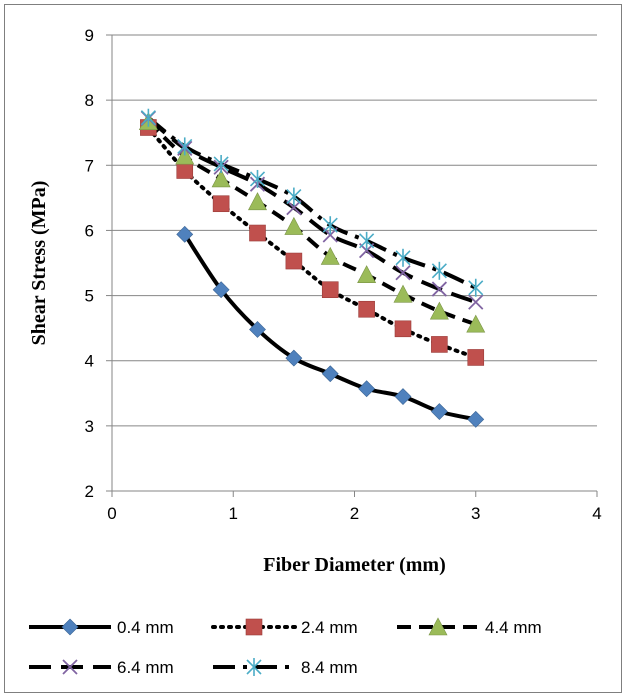  Describe the element at coordinates (285, 647) in the screenshot. I see `legend: 0.4 mm 2.4 mm 4.4 mm 6.4 mm 8.4 mm` at that location.